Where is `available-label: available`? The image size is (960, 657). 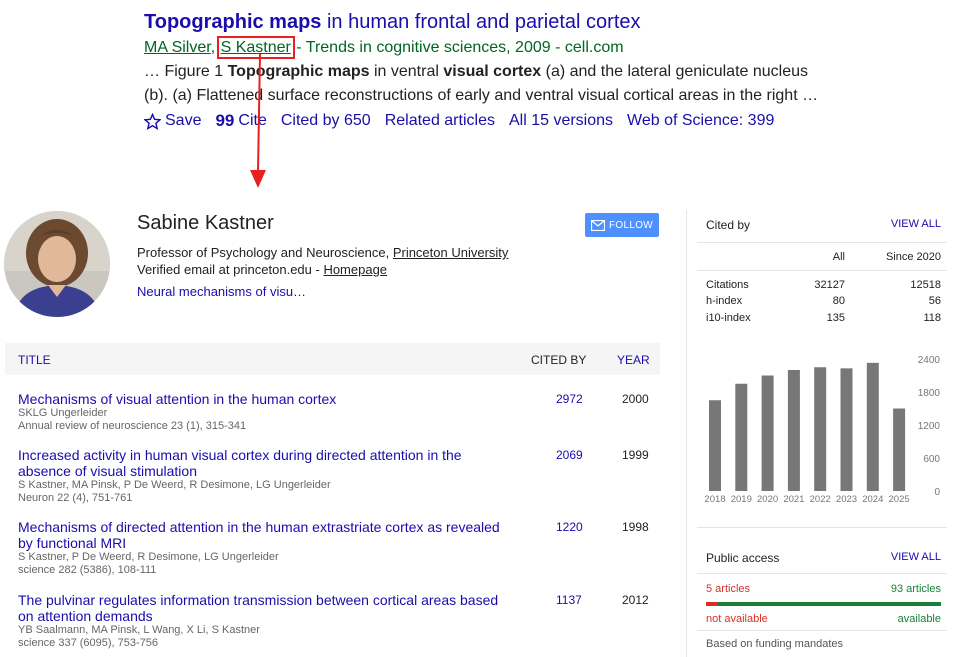
available-label: available is located at coordinates (919, 619).